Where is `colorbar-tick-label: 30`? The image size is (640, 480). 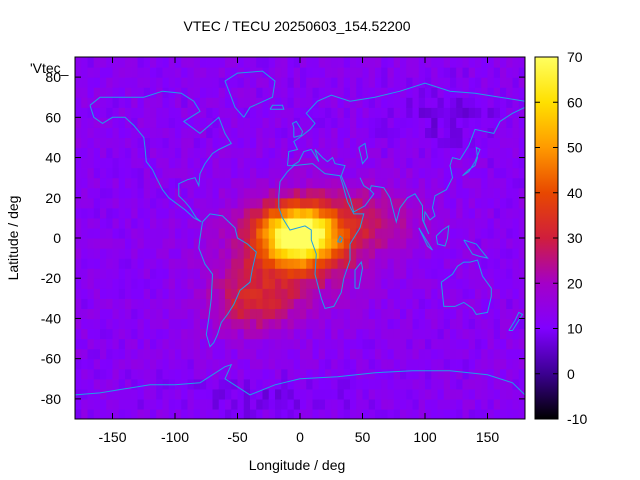 colorbar-tick-label: 30 is located at coordinates (575, 238).